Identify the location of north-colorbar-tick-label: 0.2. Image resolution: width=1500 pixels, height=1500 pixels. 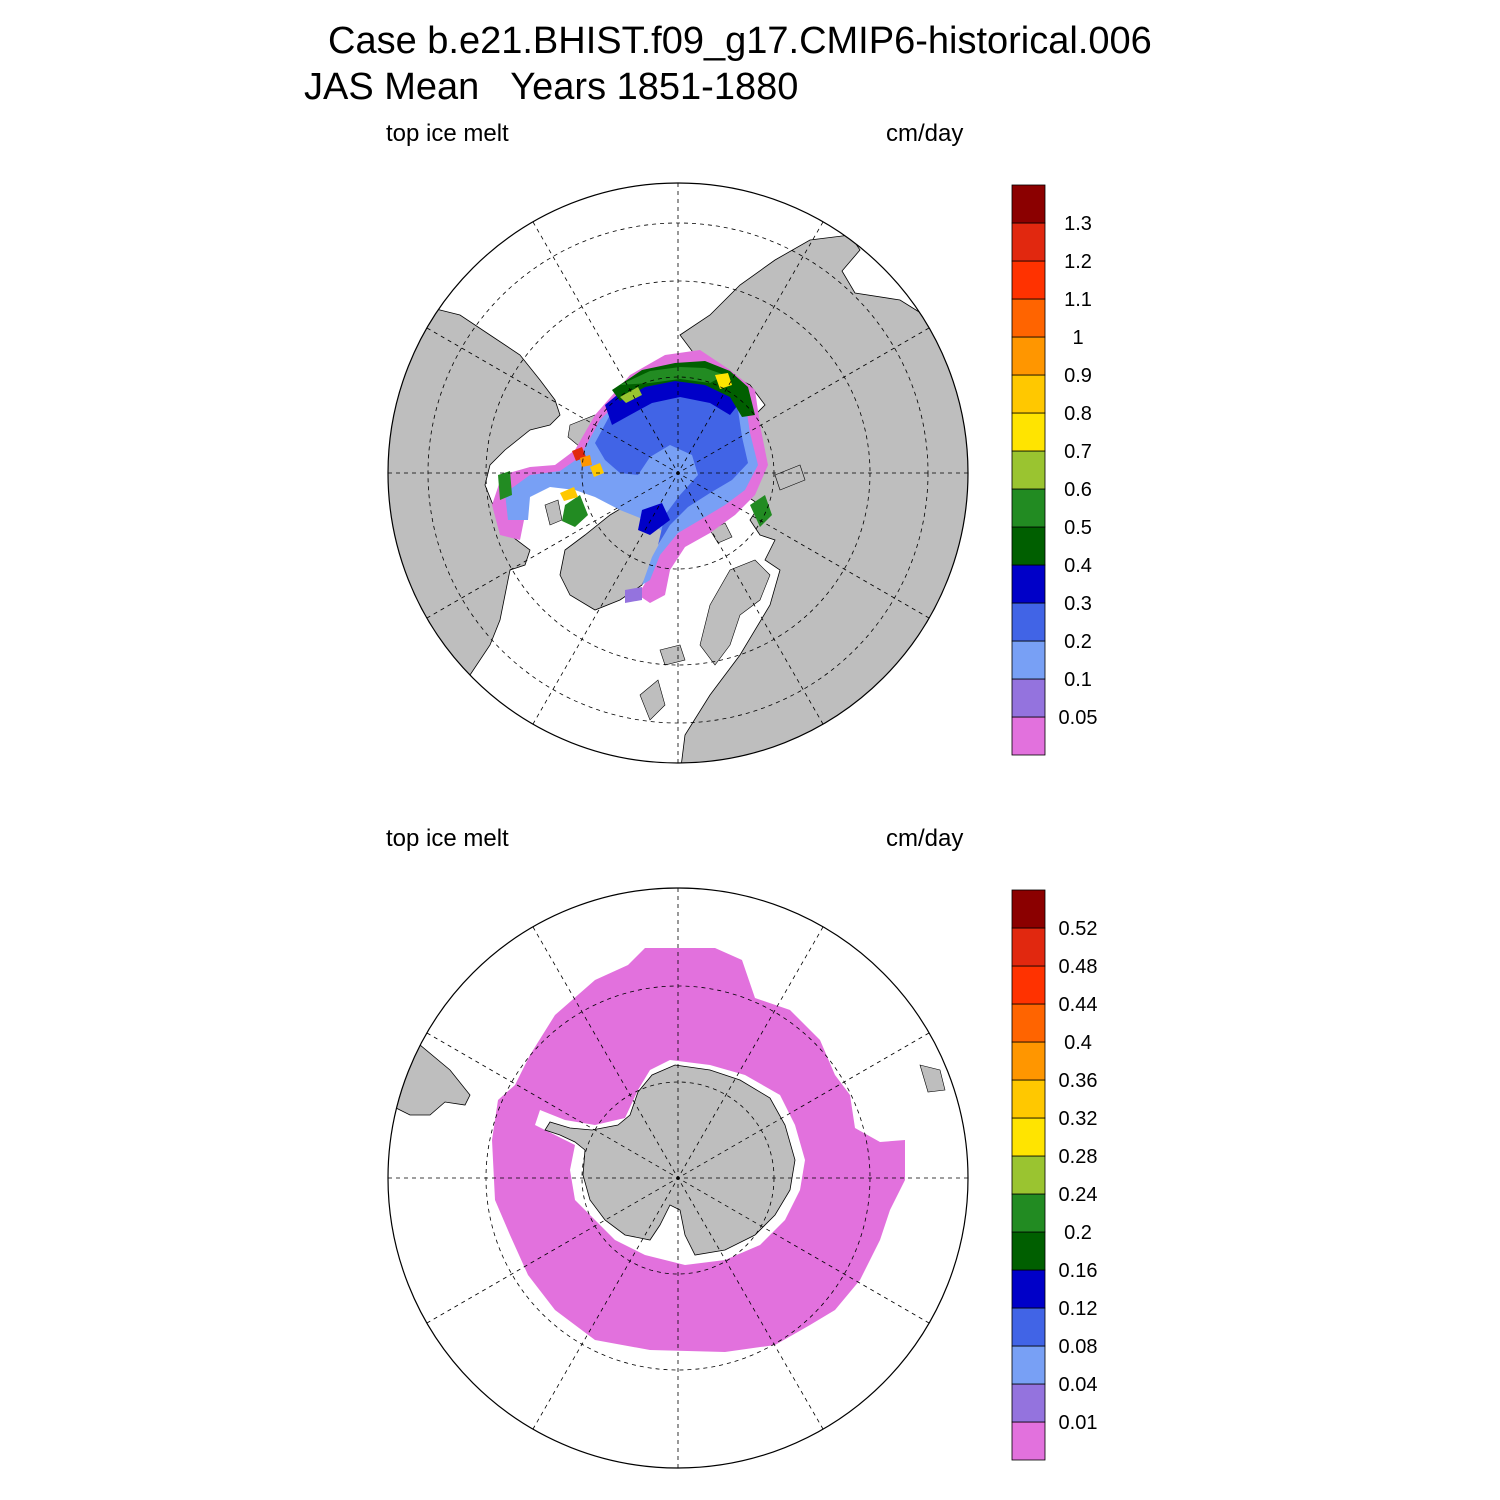
(1078, 642).